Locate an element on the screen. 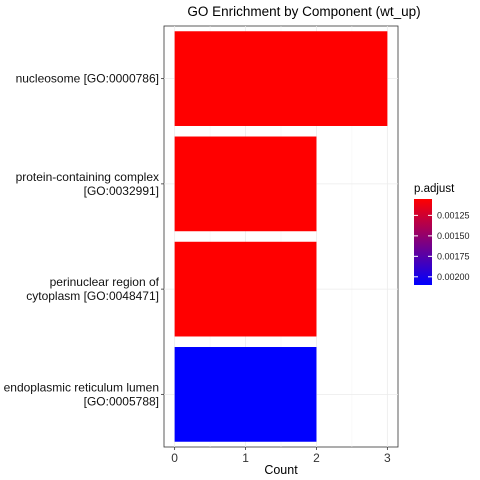 The height and width of the screenshot is (480, 480). legend-tick-label: 0.00175 is located at coordinates (453, 256).